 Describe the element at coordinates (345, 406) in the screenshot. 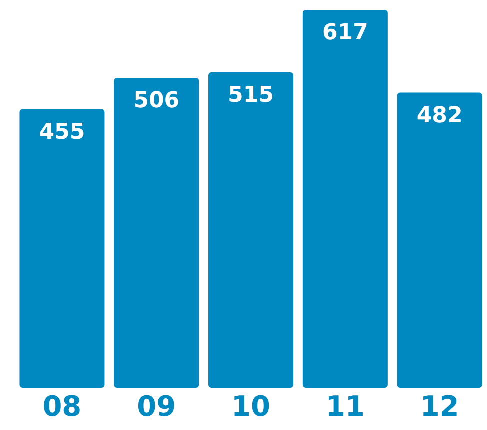

I see `x-tick-label: 11` at that location.